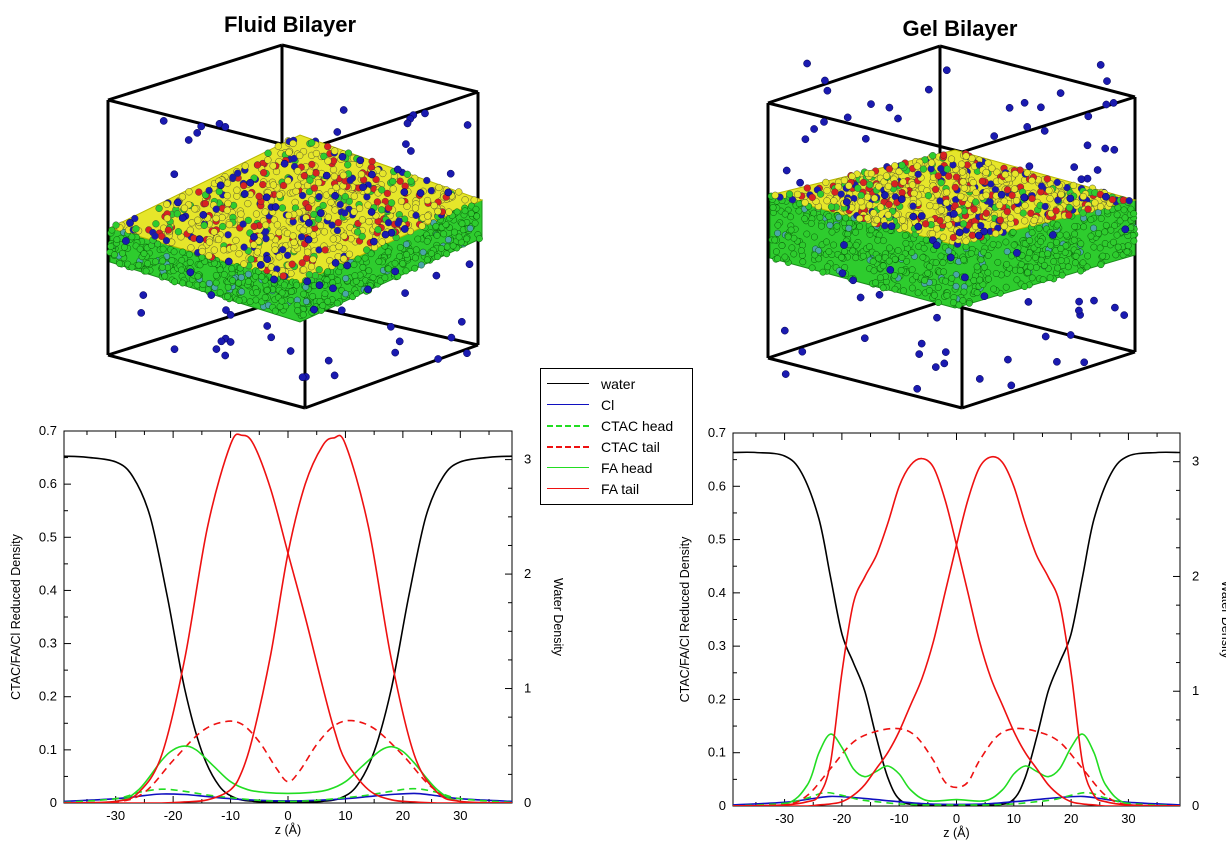 This screenshot has height=848, width=1226. What do you see at coordinates (717, 698) in the screenshot?
I see `y-tick-label: 0.2` at bounding box center [717, 698].